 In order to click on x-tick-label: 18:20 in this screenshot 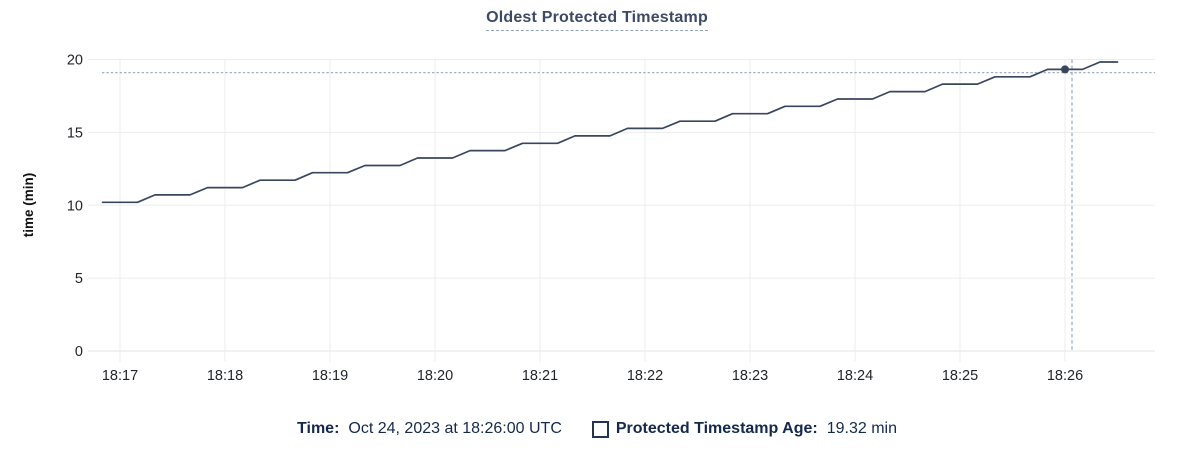, I will do `click(435, 376)`.